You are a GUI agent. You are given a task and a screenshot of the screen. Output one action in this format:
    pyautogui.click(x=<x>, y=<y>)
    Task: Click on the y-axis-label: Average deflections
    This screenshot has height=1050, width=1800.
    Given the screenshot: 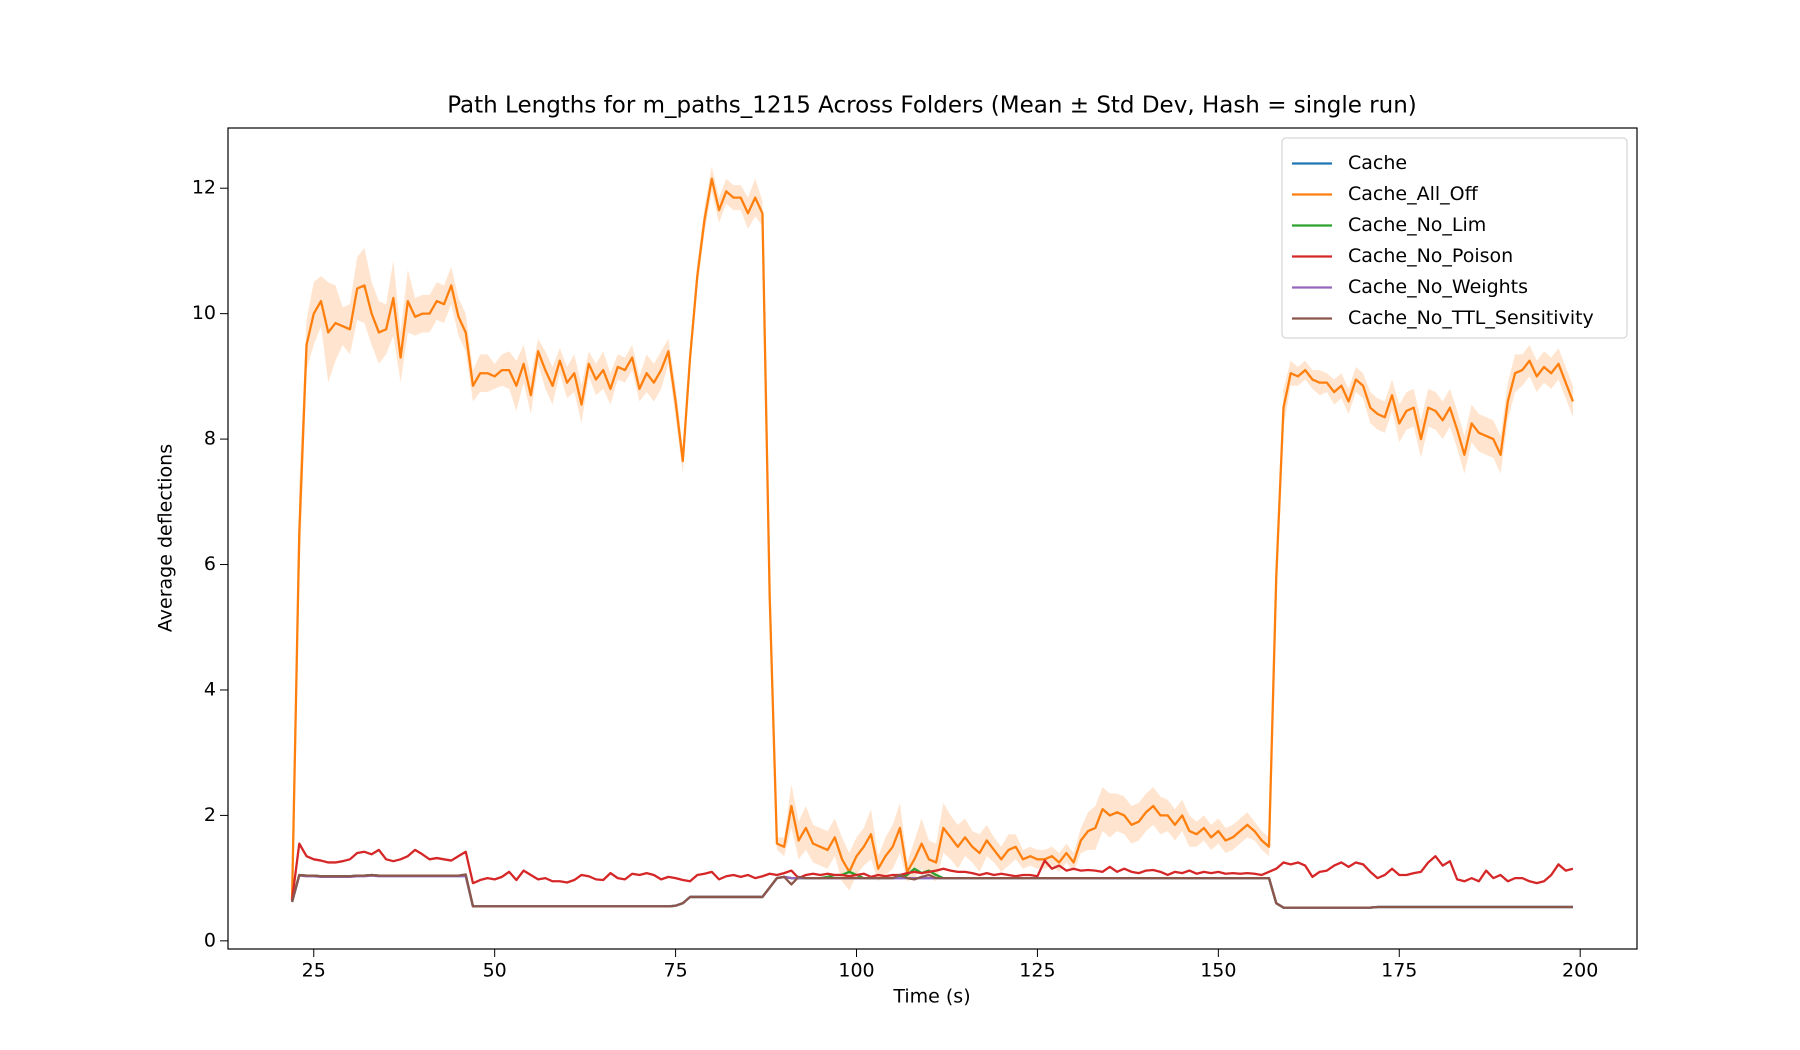 What is the action you would take?
    pyautogui.click(x=166, y=538)
    